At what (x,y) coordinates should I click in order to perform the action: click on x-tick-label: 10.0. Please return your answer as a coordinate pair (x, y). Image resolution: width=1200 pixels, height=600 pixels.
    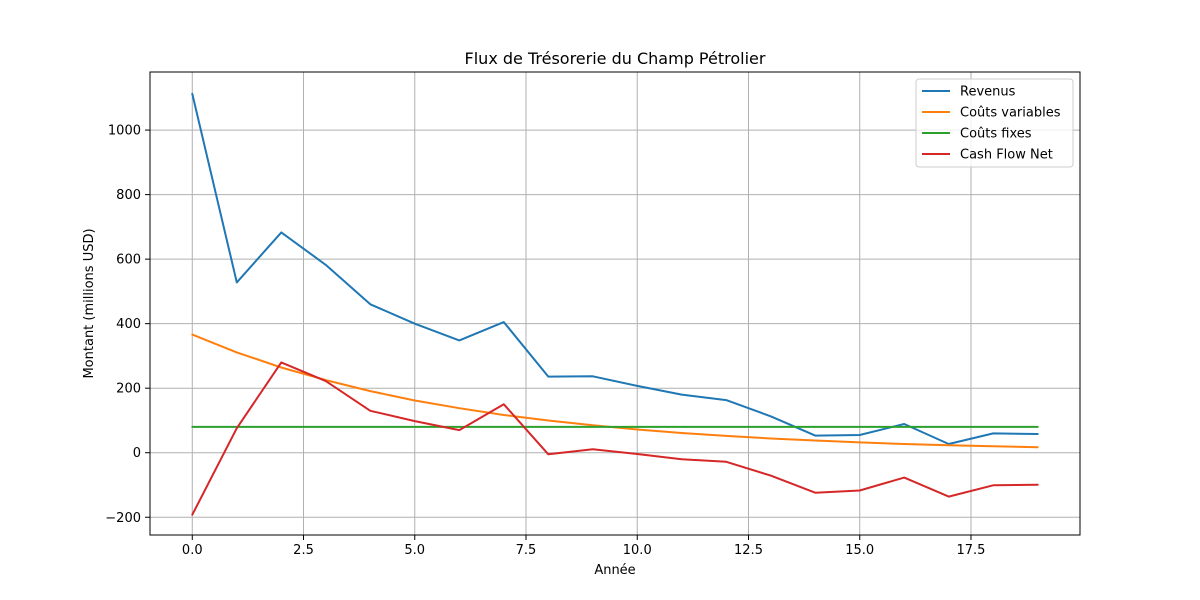
    Looking at the image, I should click on (637, 550).